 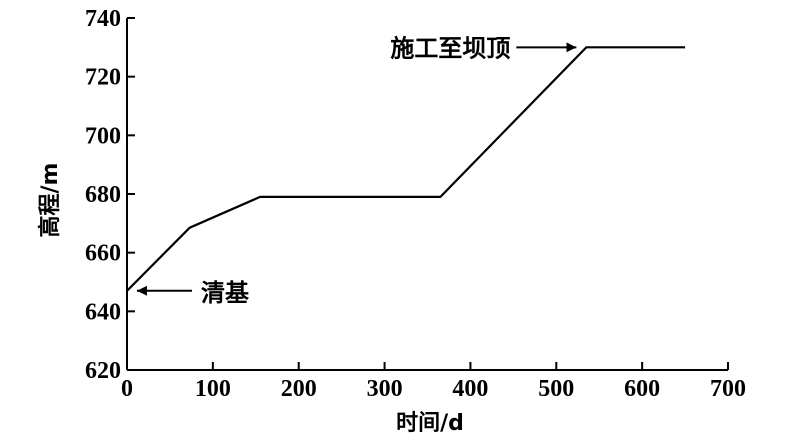 I want to click on y-axis-title: 高程/m, so click(x=50, y=200).